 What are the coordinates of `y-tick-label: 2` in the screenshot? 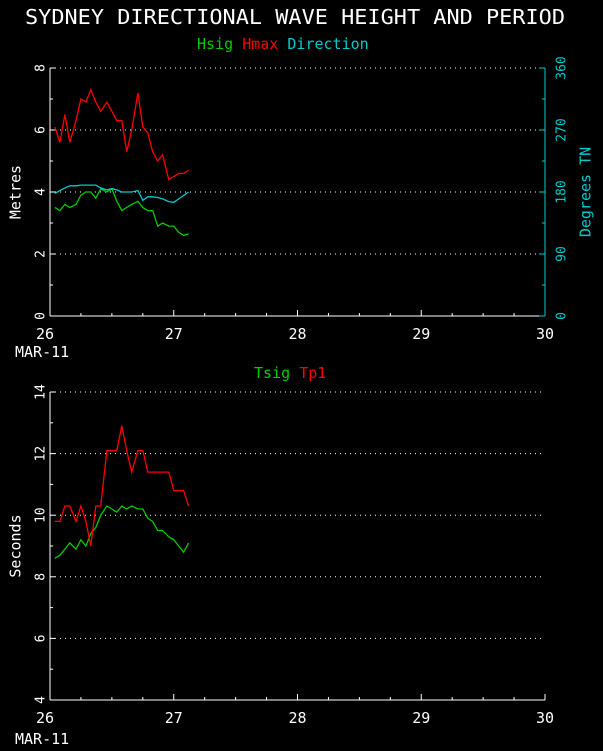 It's located at (41, 254).